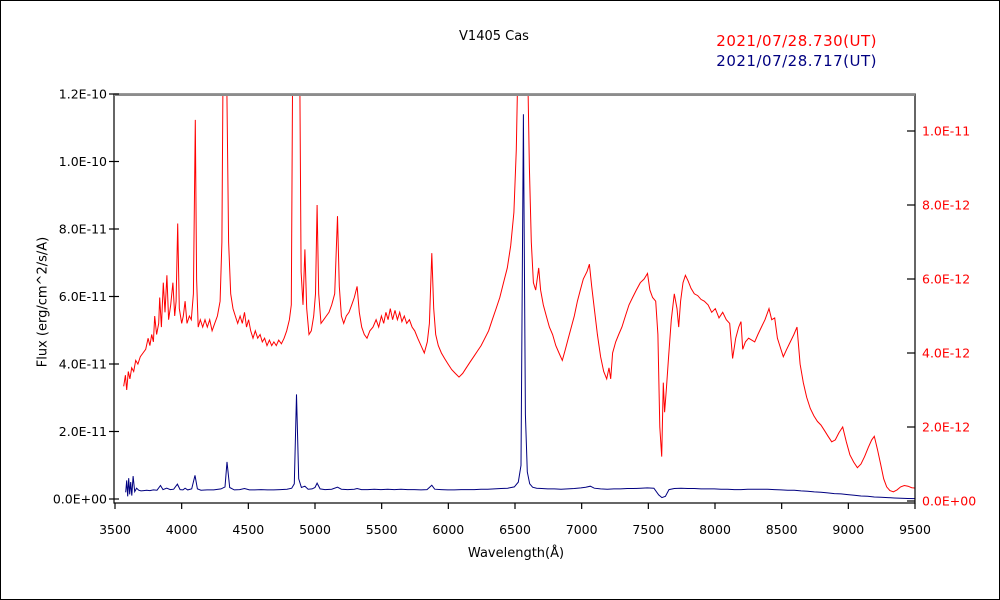 This screenshot has width=1000, height=600. What do you see at coordinates (115, 529) in the screenshot?
I see `x-tick-label: 3500` at bounding box center [115, 529].